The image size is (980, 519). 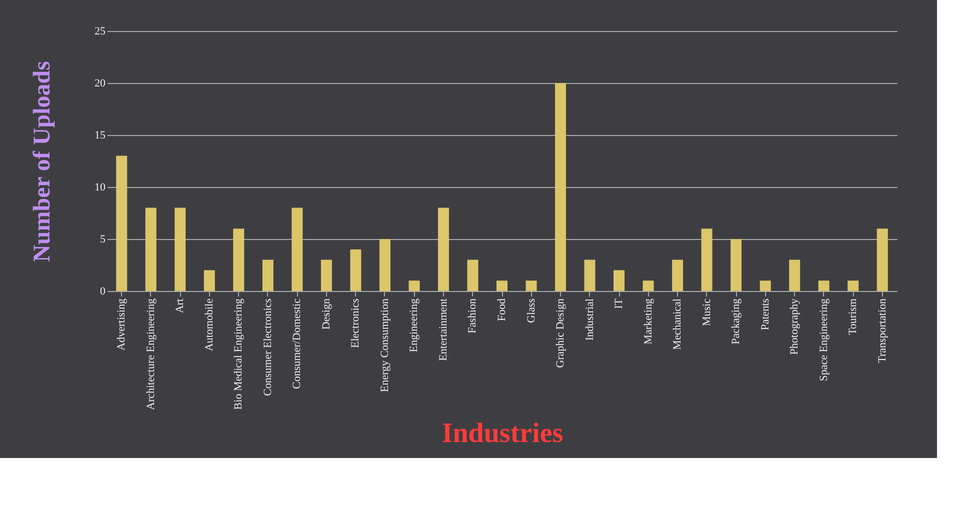 What do you see at coordinates (209, 325) in the screenshot?
I see `x-tick-label: Automobile` at bounding box center [209, 325].